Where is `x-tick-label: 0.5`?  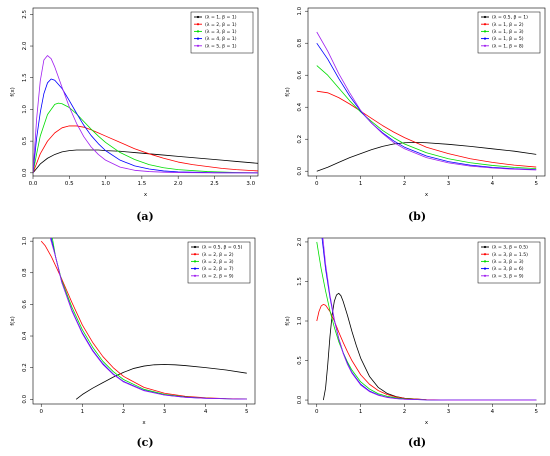 x-tick-label: 0.5 is located at coordinates (69, 184).